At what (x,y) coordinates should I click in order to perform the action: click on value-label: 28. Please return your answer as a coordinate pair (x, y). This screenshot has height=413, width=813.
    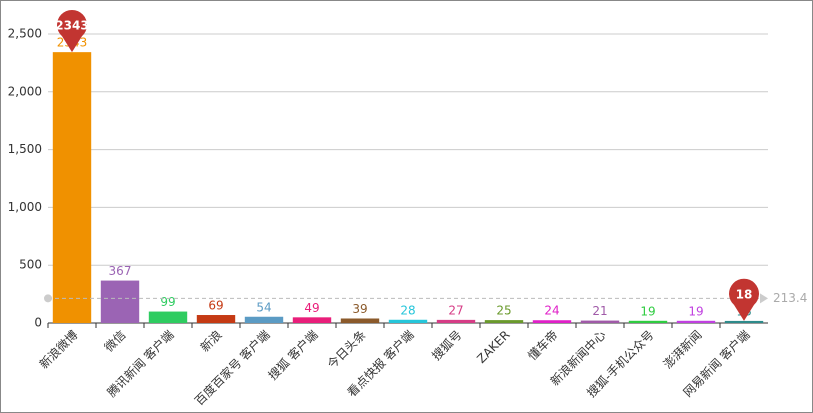
    Looking at the image, I should click on (407, 310).